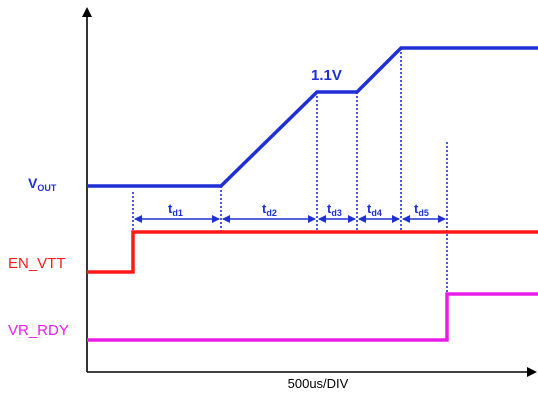  Describe the element at coordinates (42, 184) in the screenshot. I see `vout-label: VOUT` at that location.